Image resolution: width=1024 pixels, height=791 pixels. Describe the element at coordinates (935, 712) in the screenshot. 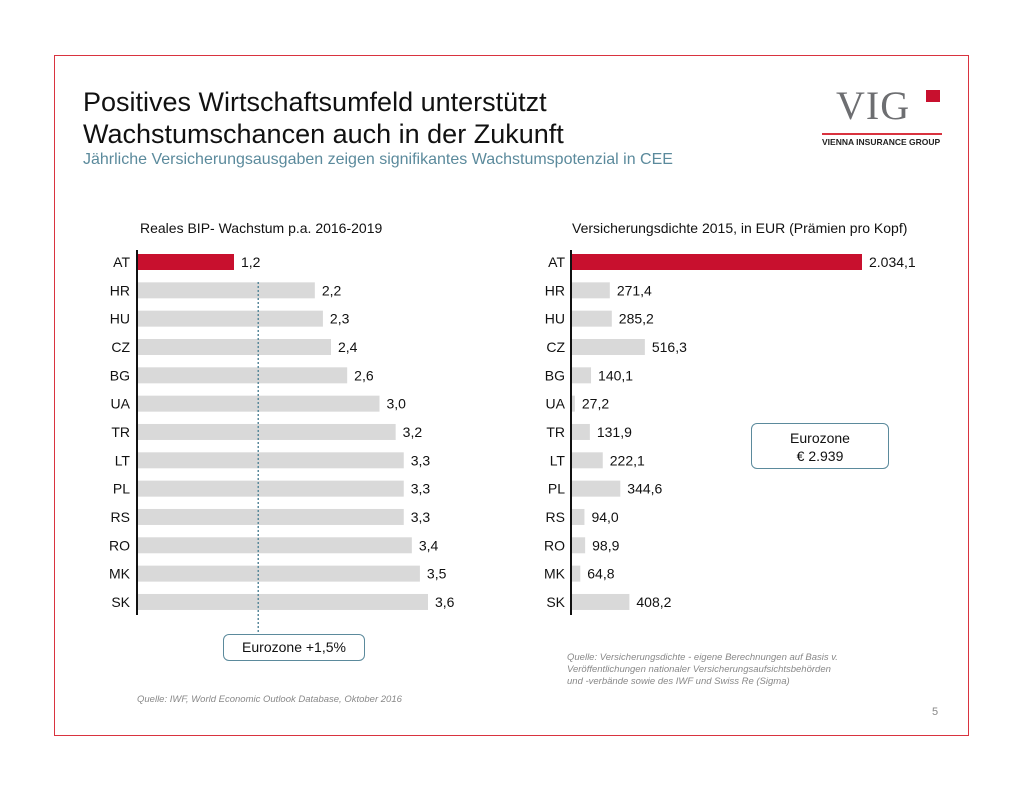

I see `page-number: 5` at that location.